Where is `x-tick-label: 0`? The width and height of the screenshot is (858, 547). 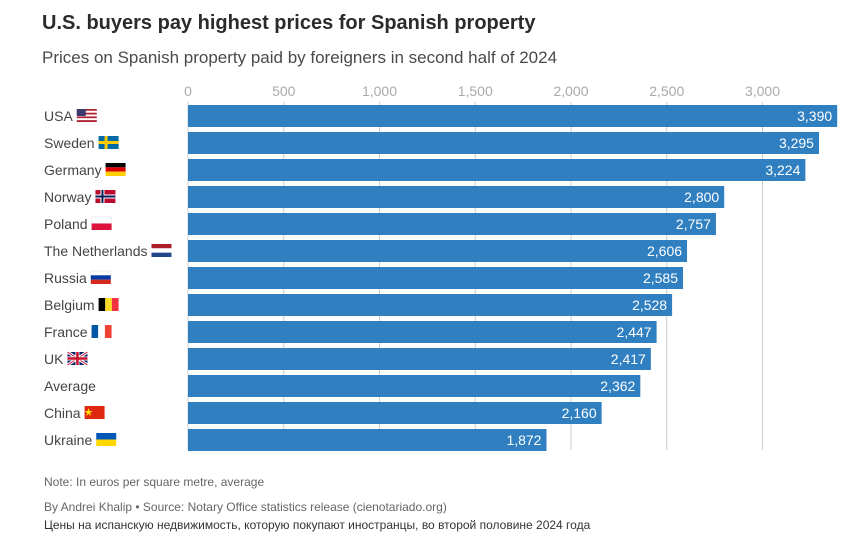 x-tick-label: 0 is located at coordinates (188, 91).